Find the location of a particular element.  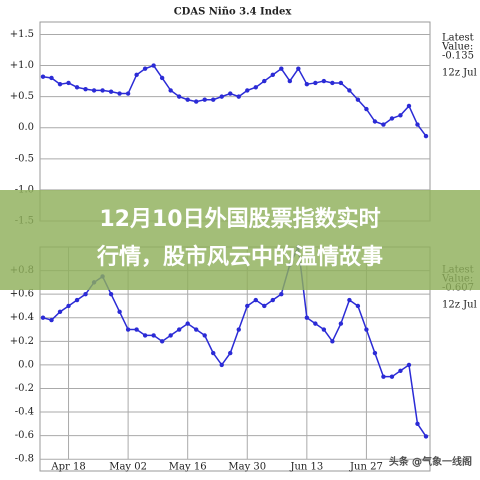

y-tick-label: -0.2 is located at coordinates (24, 388).